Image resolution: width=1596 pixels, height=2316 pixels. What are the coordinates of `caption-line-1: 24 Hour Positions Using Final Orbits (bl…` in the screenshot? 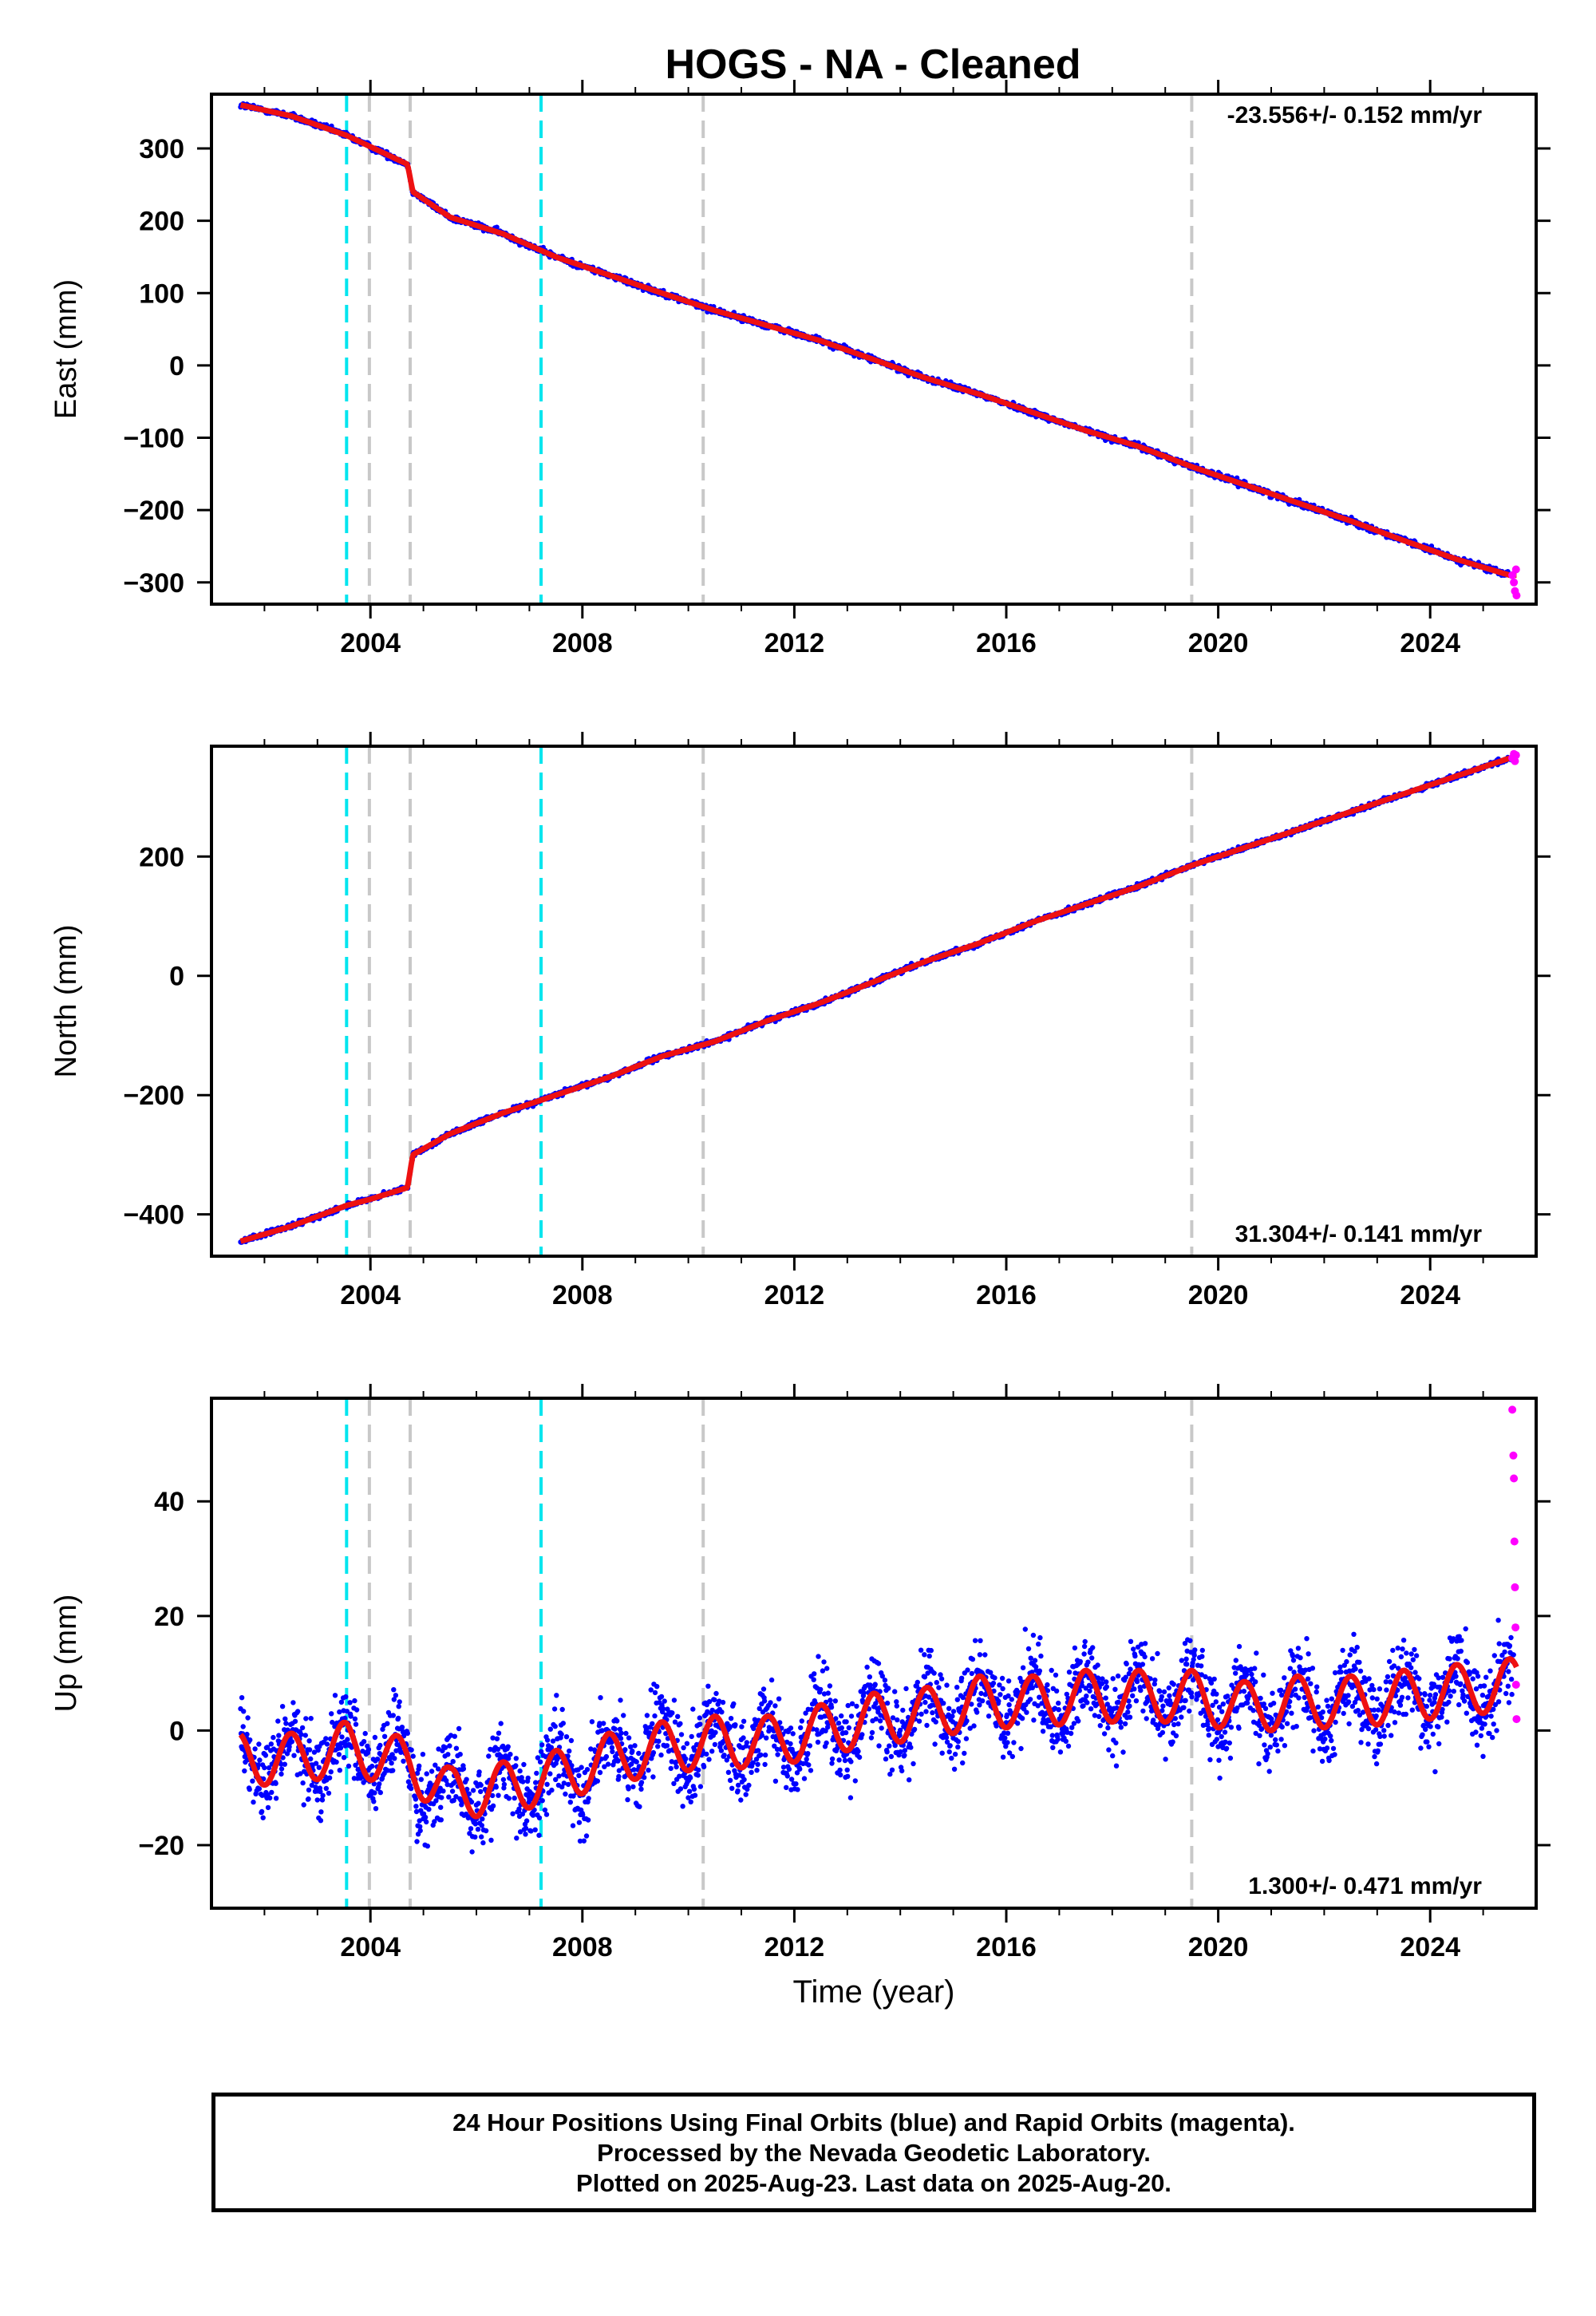 It's located at (873, 2122).